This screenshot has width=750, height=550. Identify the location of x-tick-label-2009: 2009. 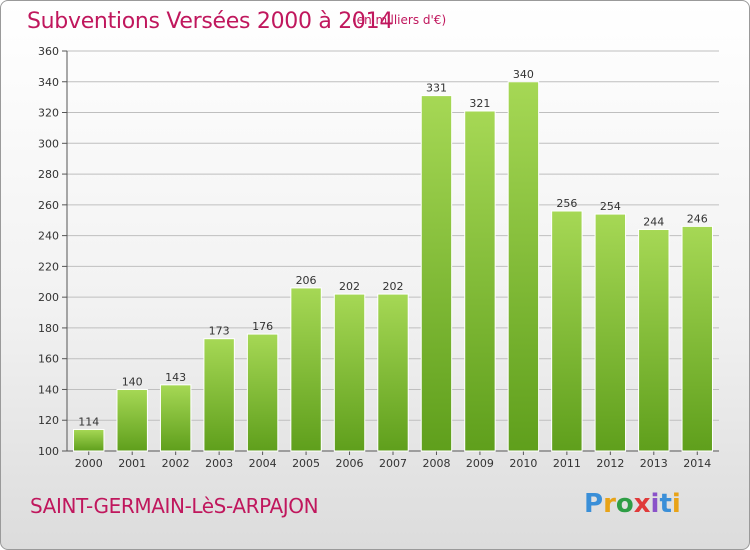
(480, 463).